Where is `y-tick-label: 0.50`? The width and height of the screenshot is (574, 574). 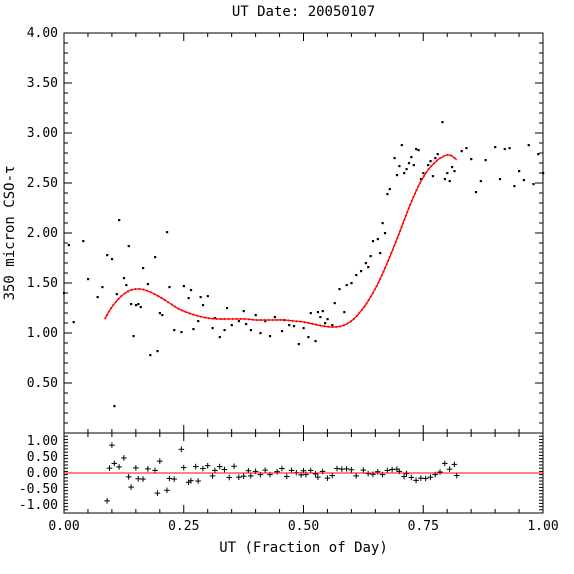
y-tick-label: 0.50 is located at coordinates (42, 383).